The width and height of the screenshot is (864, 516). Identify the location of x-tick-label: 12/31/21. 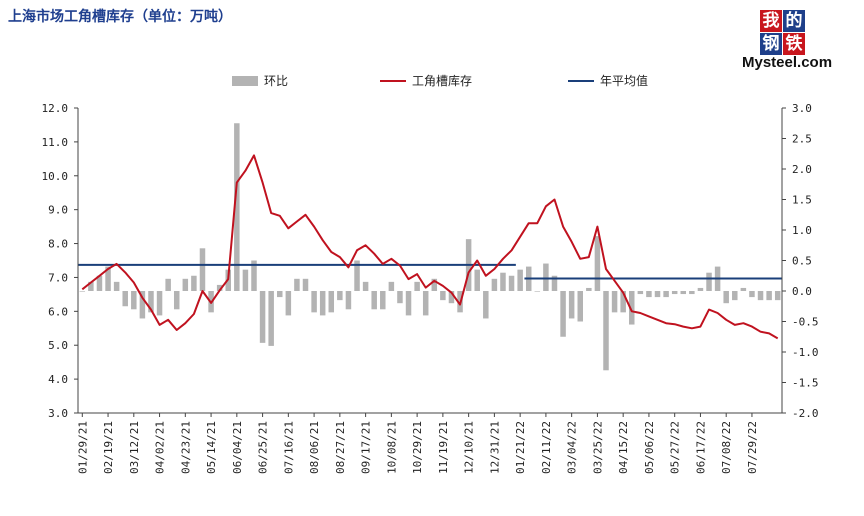
(494, 447).